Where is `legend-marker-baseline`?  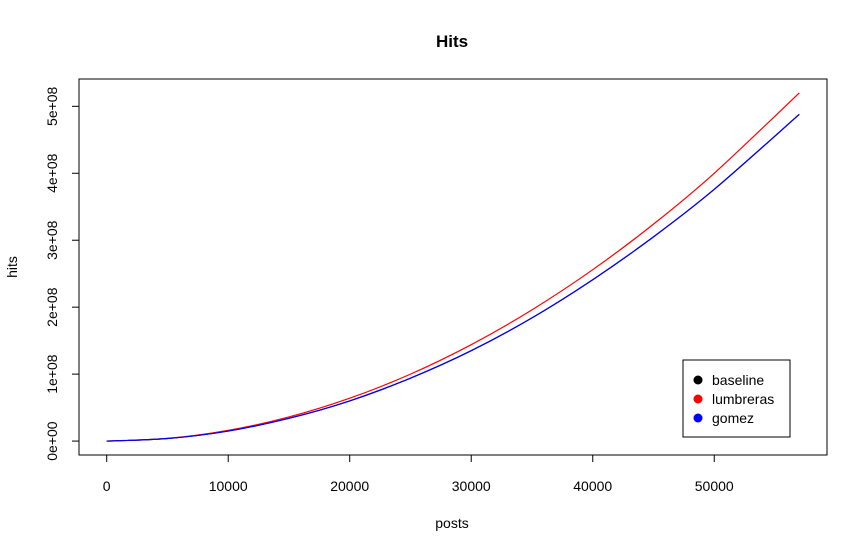 legend-marker-baseline is located at coordinates (698, 380).